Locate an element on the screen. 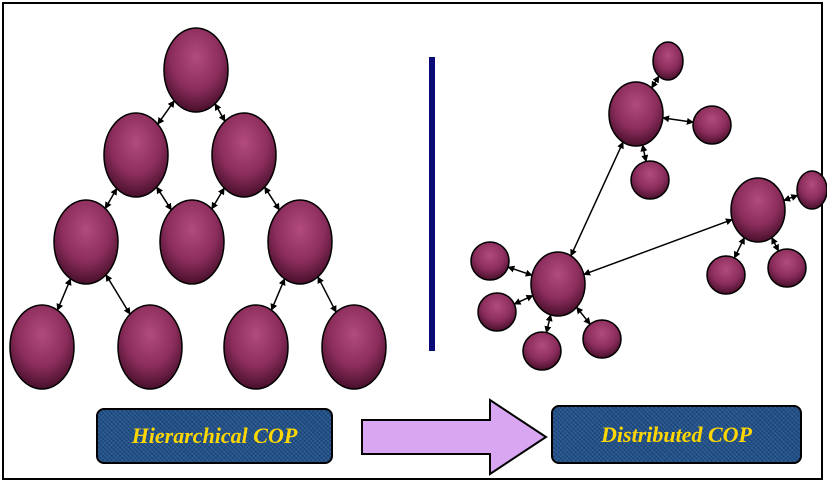 This screenshot has width=827, height=484. right-block-arrow-icon is located at coordinates (454, 437).